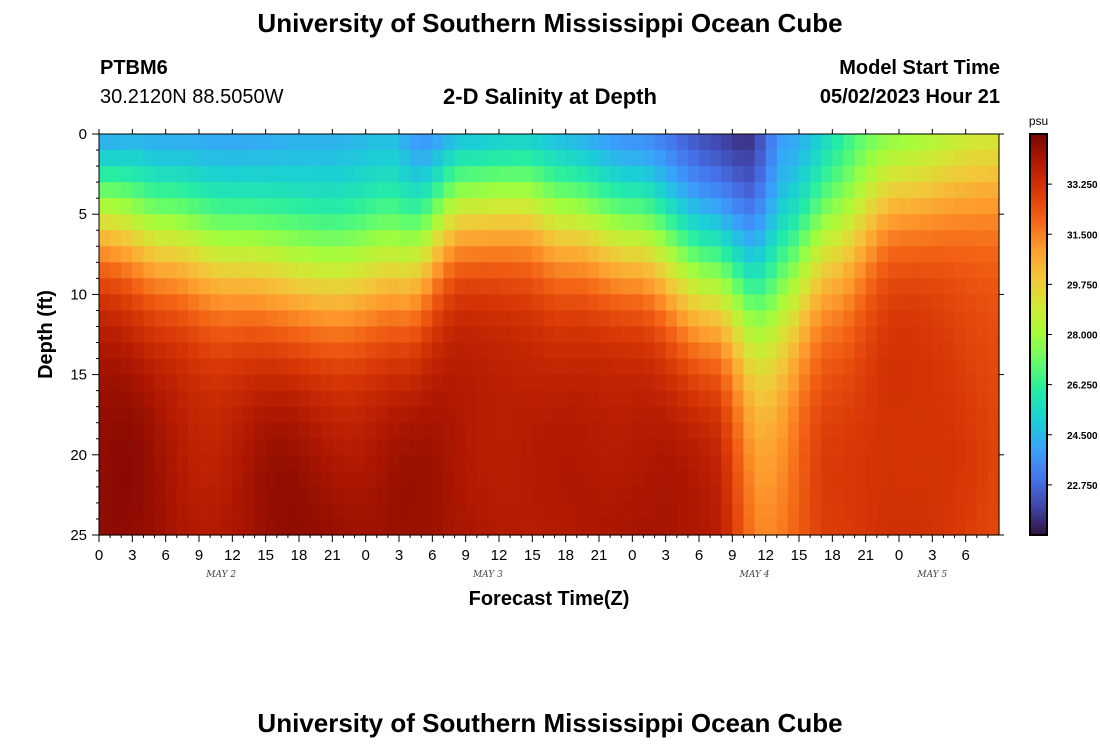  What do you see at coordinates (732, 555) in the screenshot?
I see `x-tick-label: 9` at bounding box center [732, 555].